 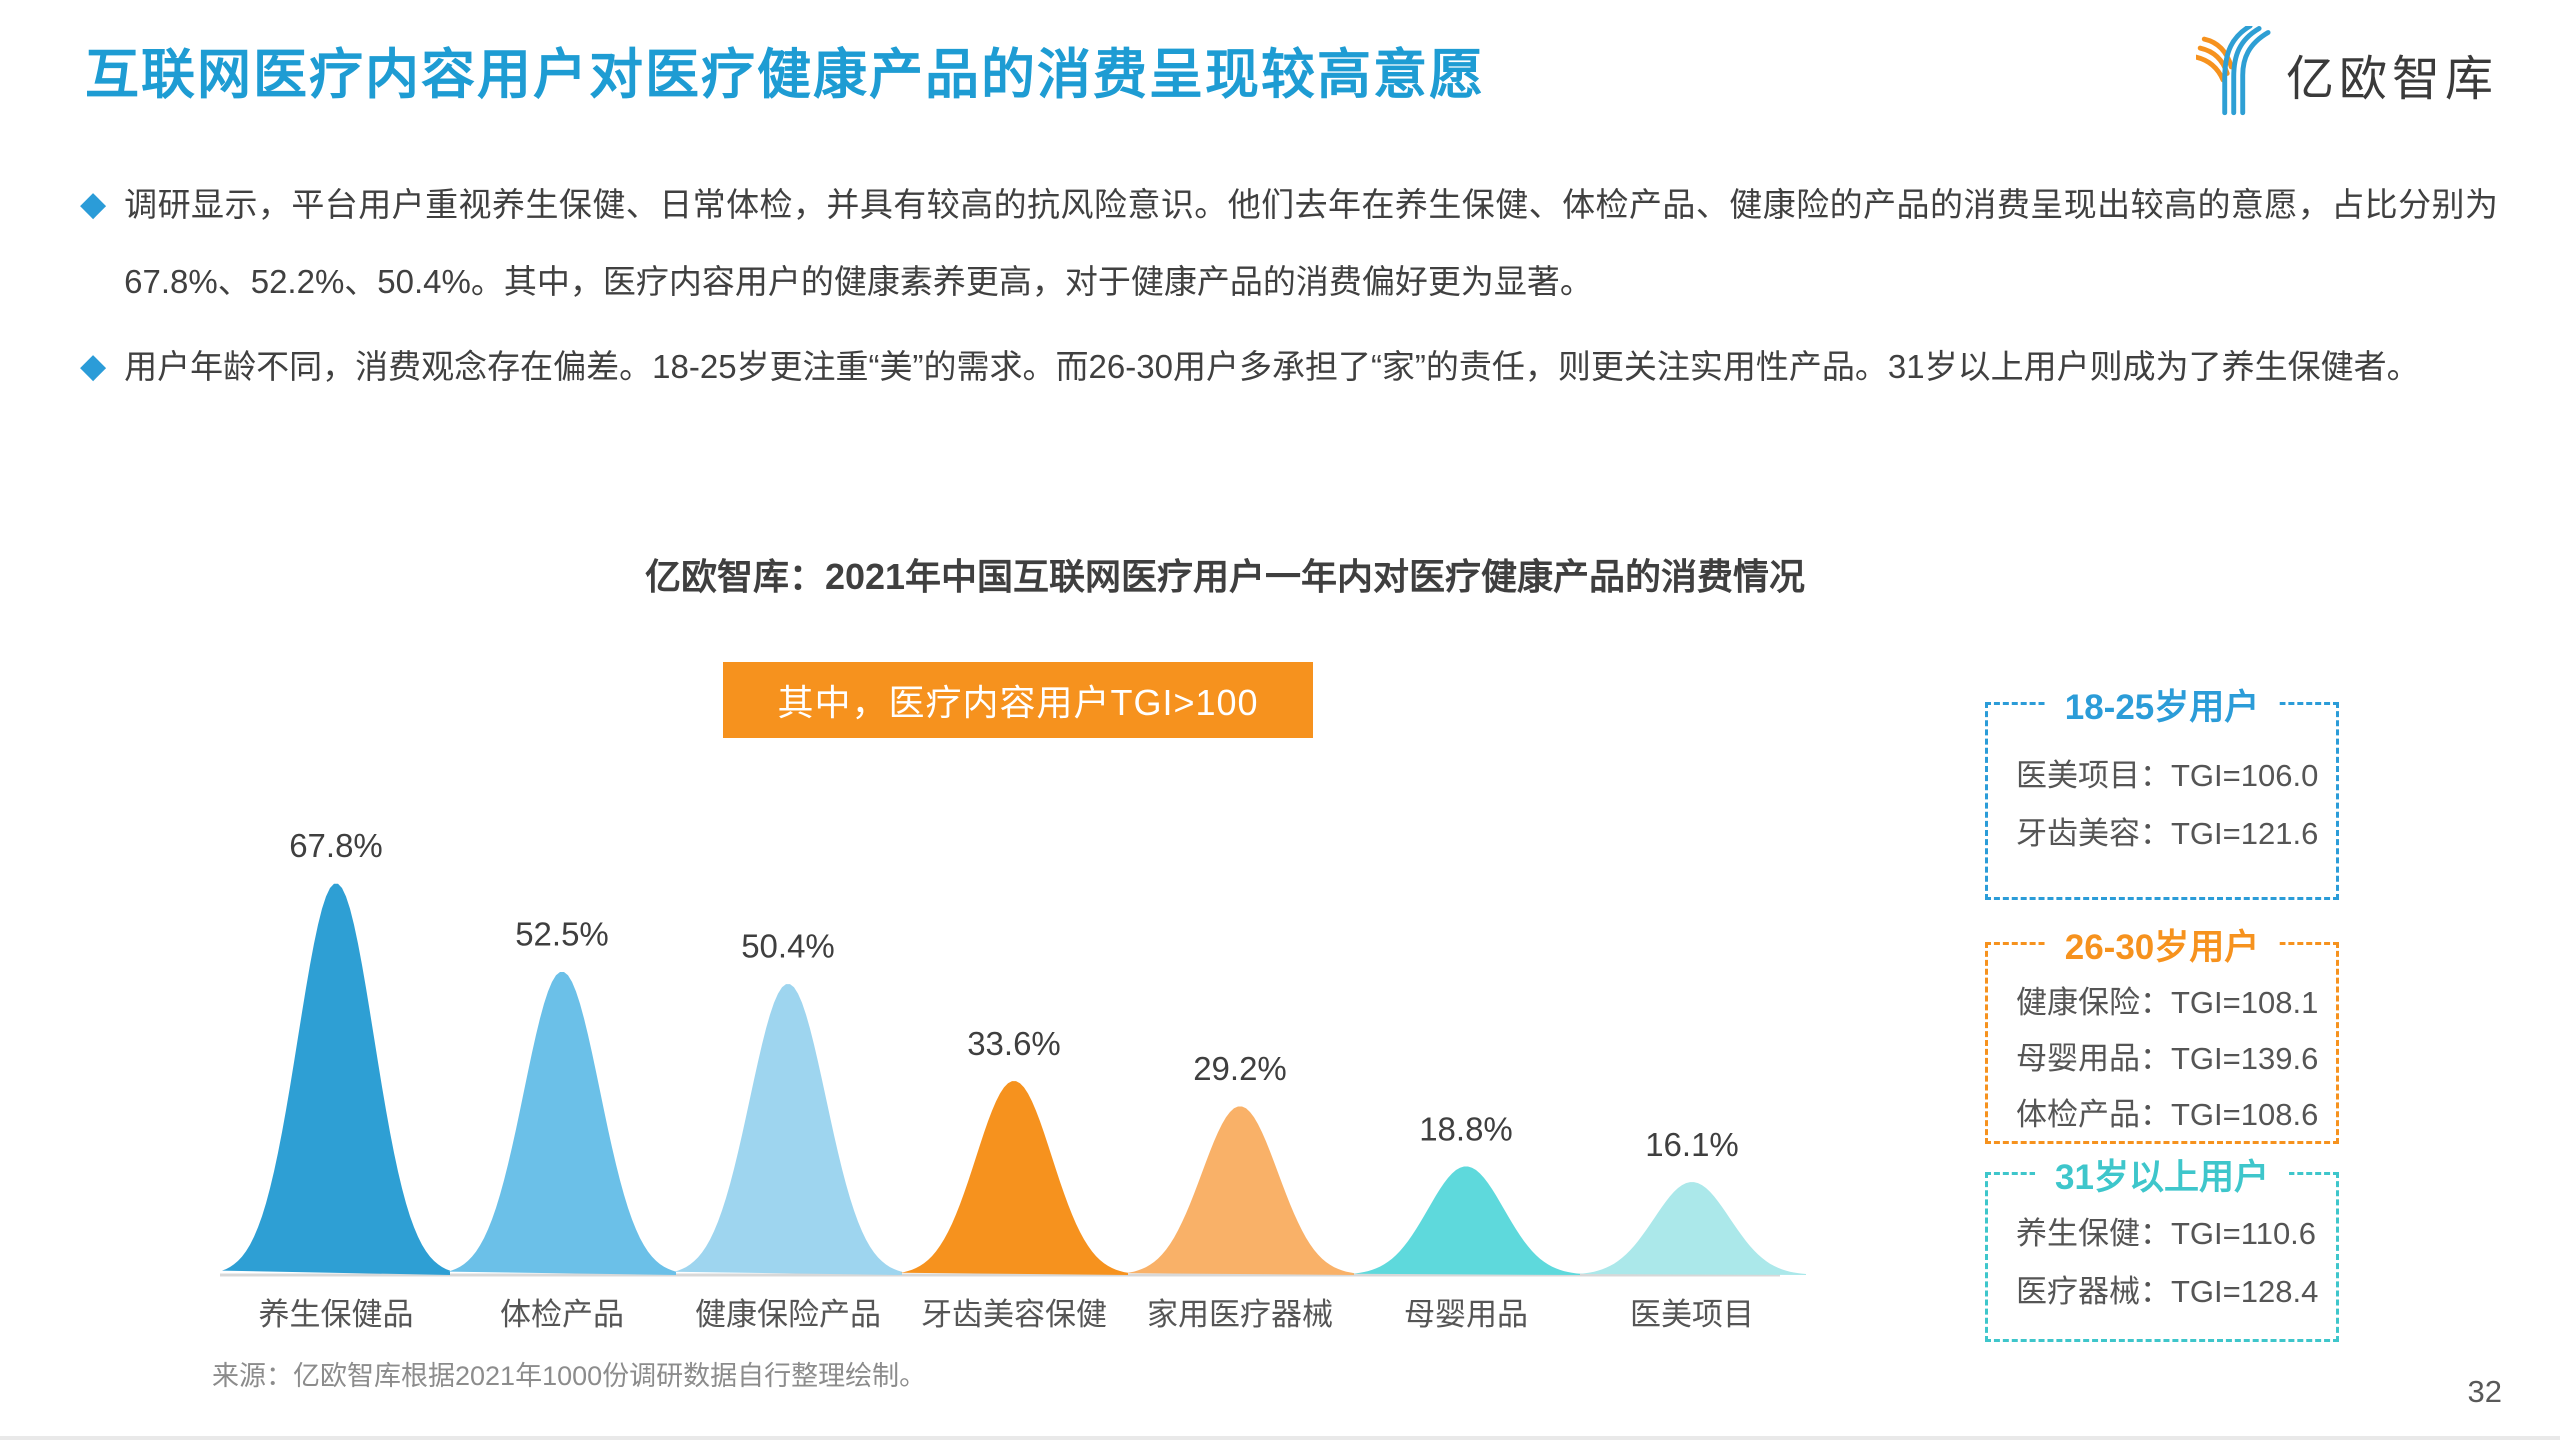 I want to click on peak-健康保险产品, so click(x=788, y=1129).